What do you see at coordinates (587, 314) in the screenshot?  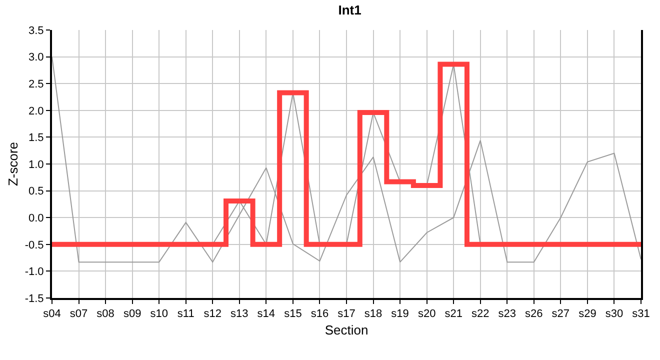 I see `x-tick-label: s29` at bounding box center [587, 314].